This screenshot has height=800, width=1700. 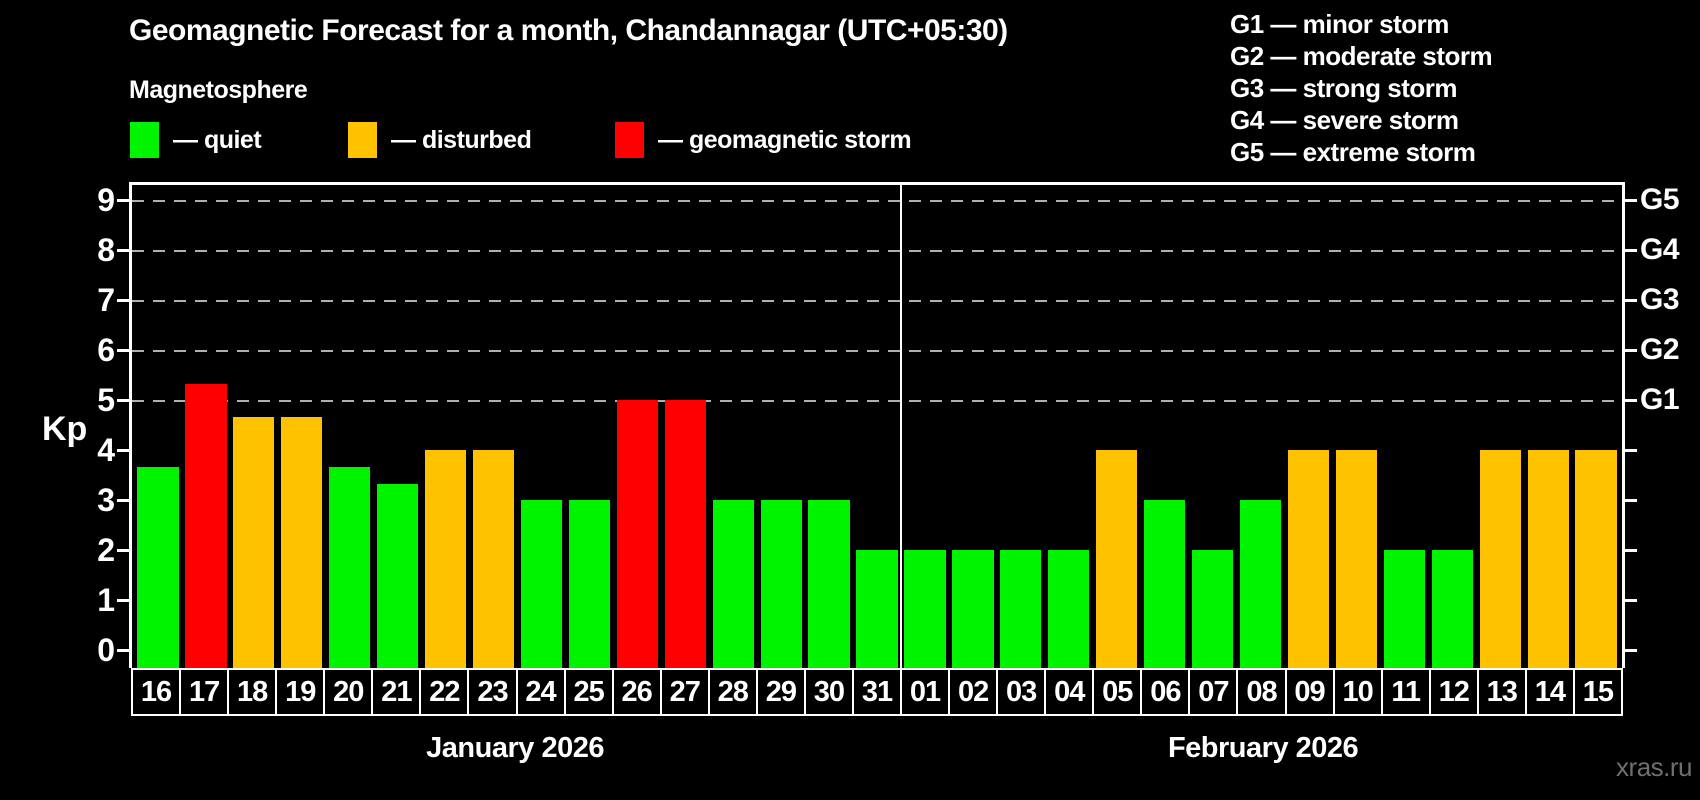 What do you see at coordinates (1309, 692) in the screenshot?
I see `date-cell-09: 09` at bounding box center [1309, 692].